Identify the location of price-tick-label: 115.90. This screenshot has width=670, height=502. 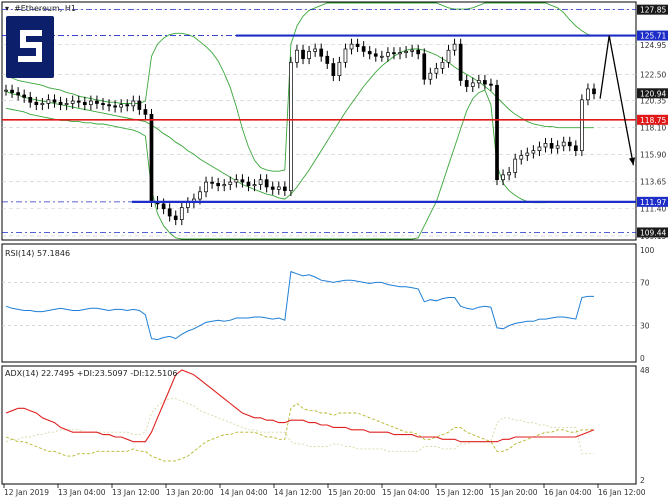
(653, 154).